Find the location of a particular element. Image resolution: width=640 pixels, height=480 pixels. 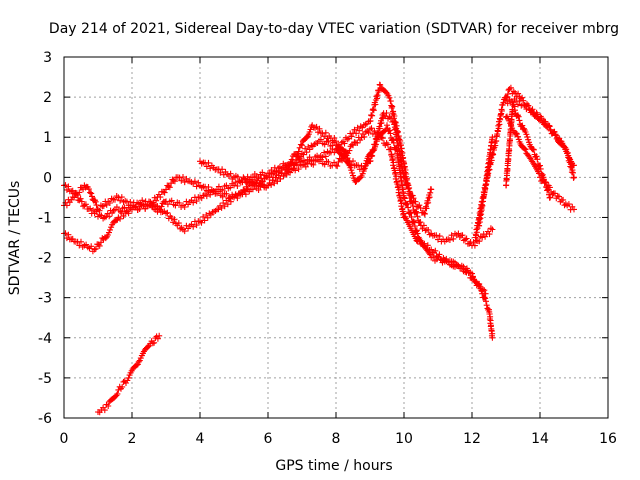

y-axis-label: SDTVAR / TECUs is located at coordinates (15, 238).